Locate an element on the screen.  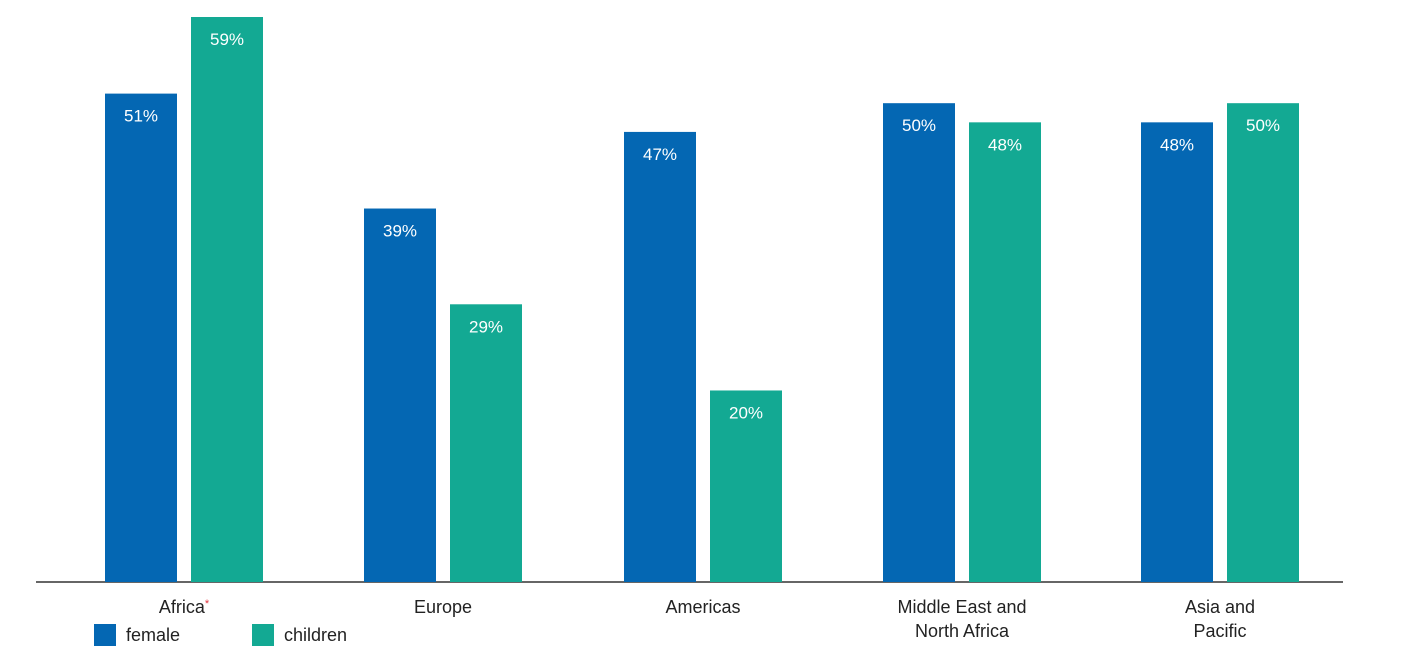
data-label-children-2: 20% is located at coordinates (746, 412).